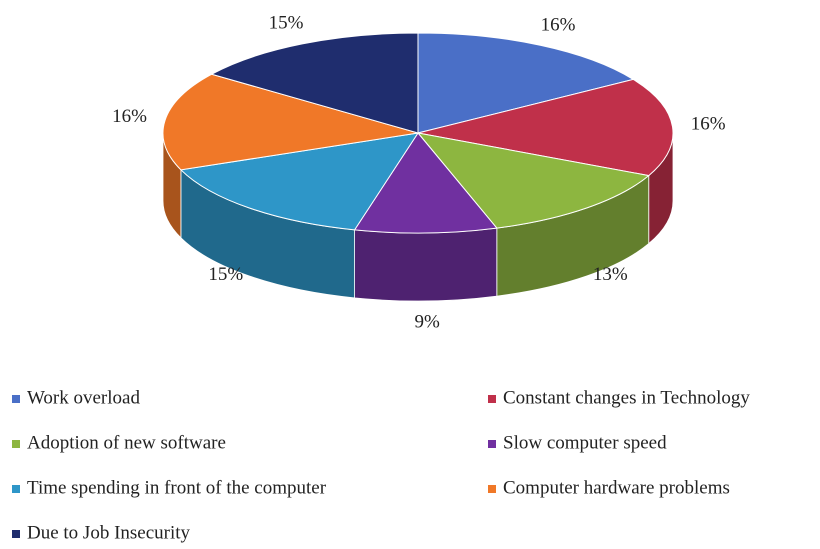 The image size is (820, 549). I want to click on legend-label: Due to Job Insecurity, so click(109, 532).